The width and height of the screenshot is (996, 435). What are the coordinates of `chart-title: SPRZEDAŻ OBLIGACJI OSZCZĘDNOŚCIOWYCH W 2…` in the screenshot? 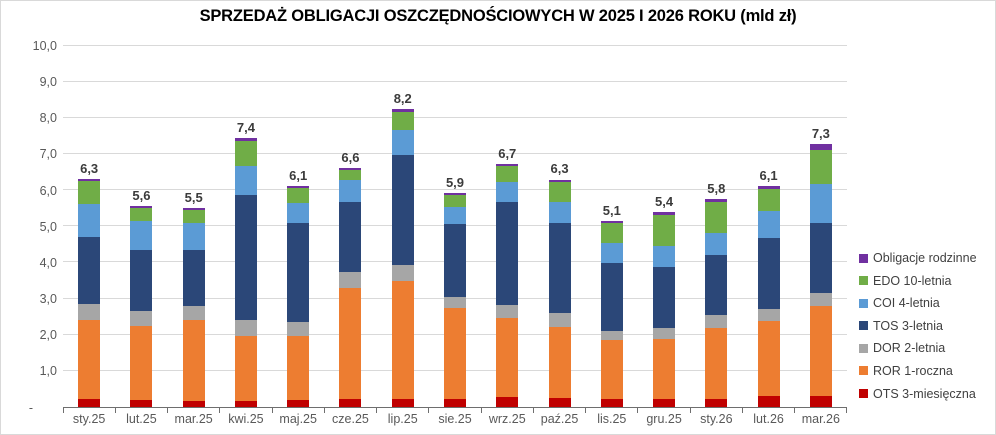 It's located at (498, 16).